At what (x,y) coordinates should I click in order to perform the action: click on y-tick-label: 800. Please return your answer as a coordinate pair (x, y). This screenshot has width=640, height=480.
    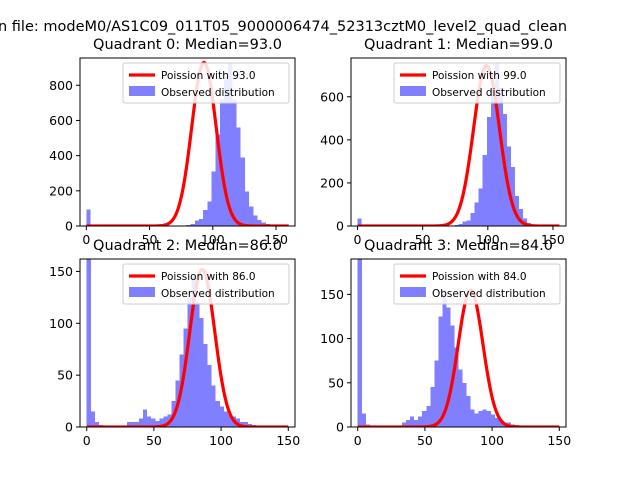
    Looking at the image, I should click on (61, 85).